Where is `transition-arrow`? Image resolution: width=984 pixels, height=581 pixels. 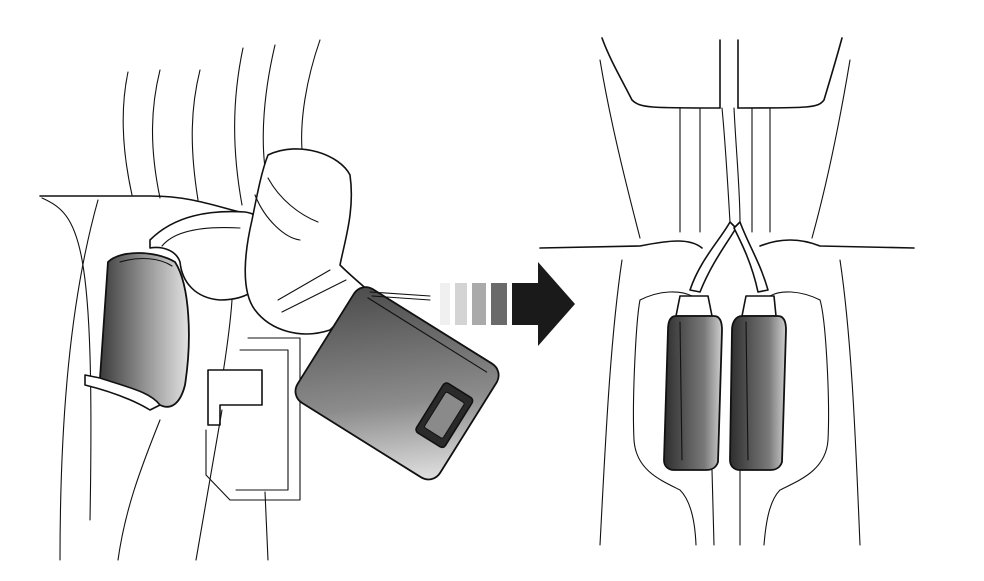
transition-arrow is located at coordinates (507, 304).